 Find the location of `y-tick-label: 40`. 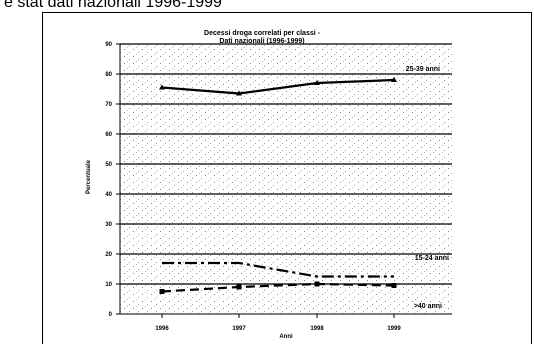

y-tick-label: 40 is located at coordinates (108, 195).